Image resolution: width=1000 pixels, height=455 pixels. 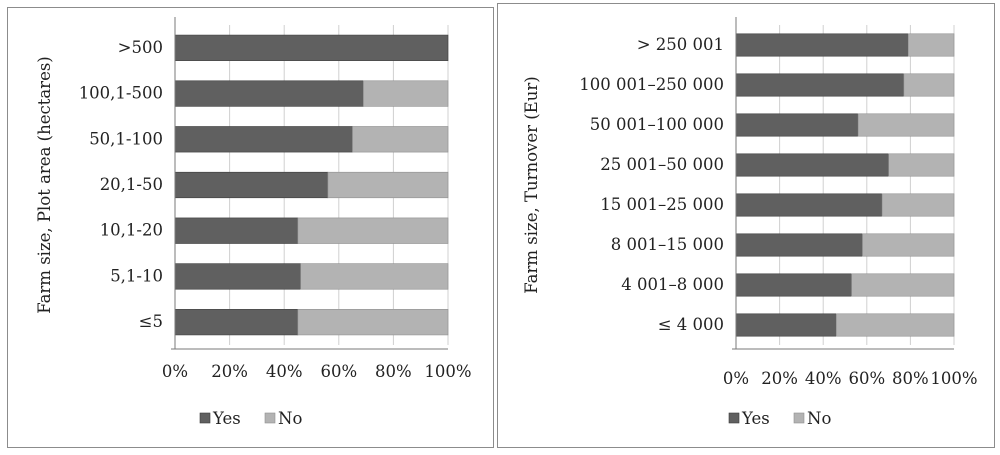 I want to click on category-label: > 250 001, so click(x=680, y=44).